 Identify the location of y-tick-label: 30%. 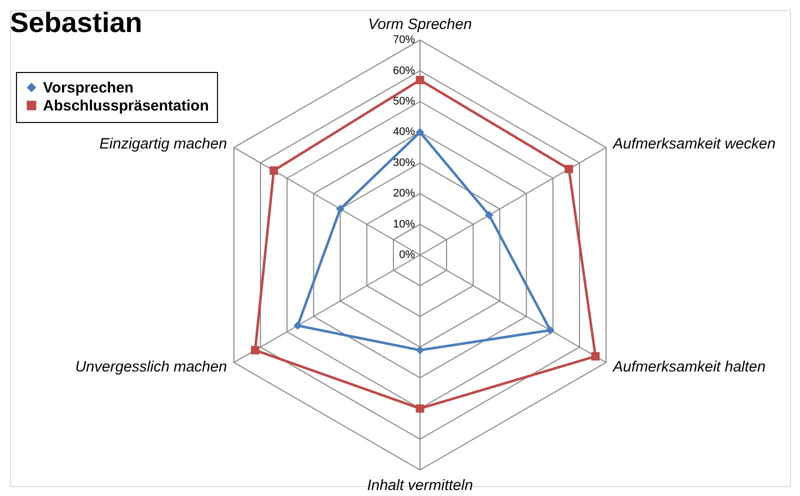
(404, 162).